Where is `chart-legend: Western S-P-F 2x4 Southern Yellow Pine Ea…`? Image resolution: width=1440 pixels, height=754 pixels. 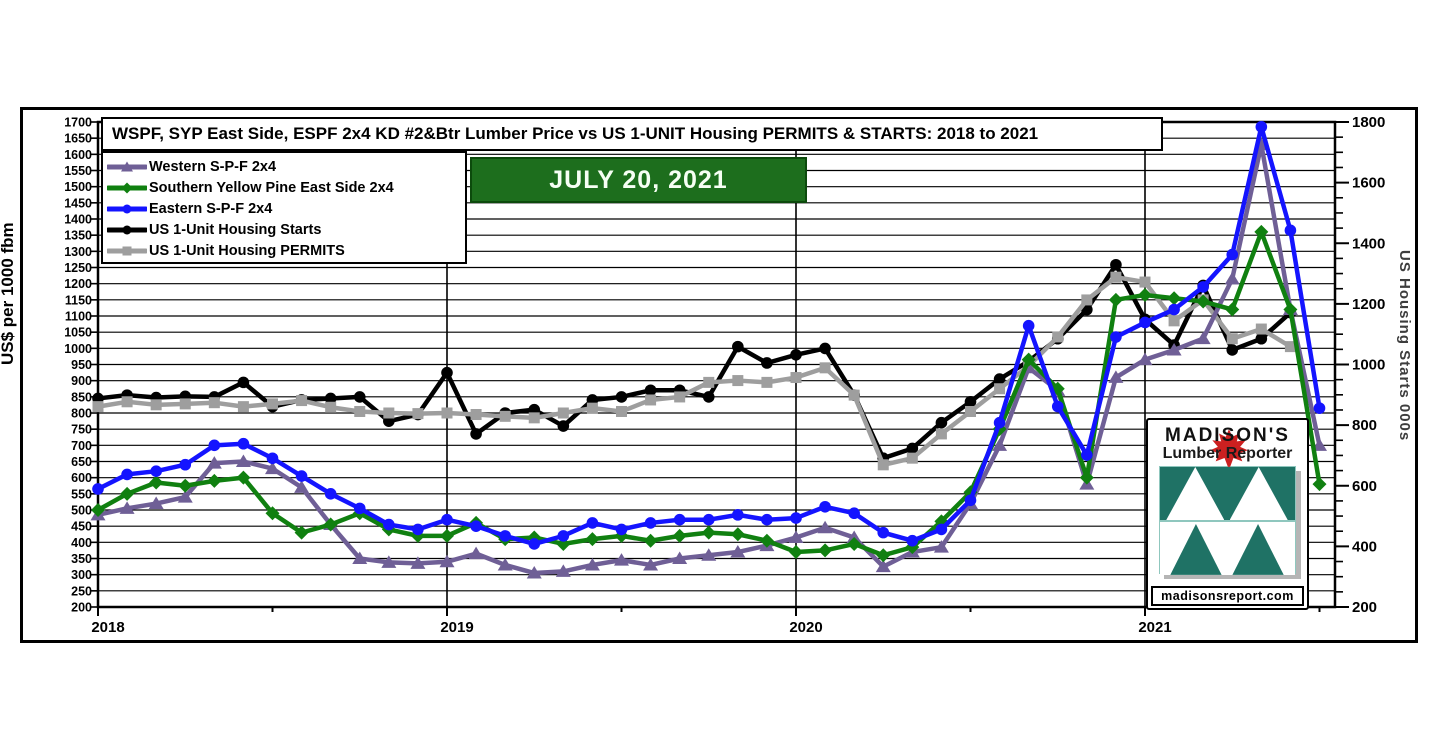 chart-legend: Western S-P-F 2x4 Southern Yellow Pine Ea… is located at coordinates (284, 207).